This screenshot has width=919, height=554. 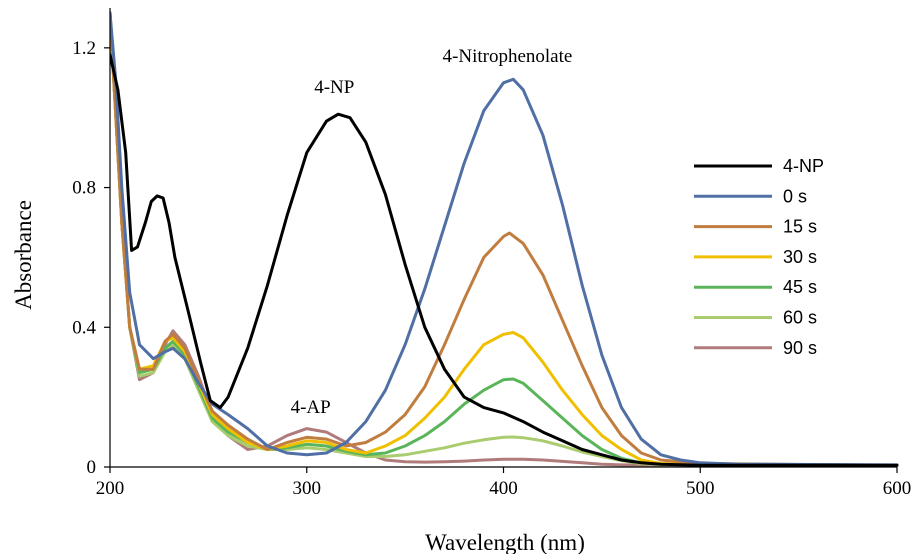 What do you see at coordinates (311, 407) in the screenshot?
I see `annotation-label: 4-AP` at bounding box center [311, 407].